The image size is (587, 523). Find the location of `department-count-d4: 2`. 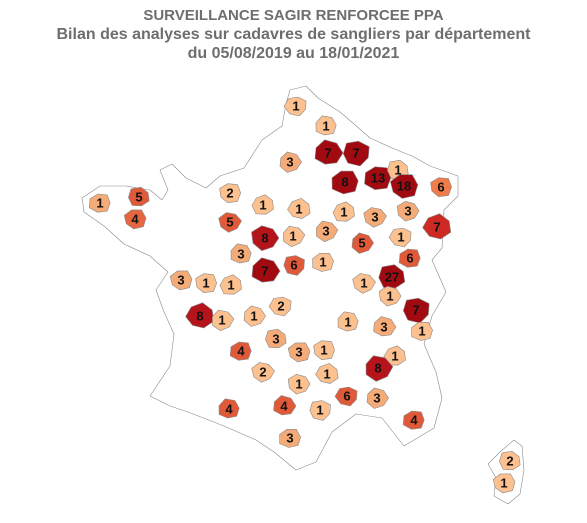

department-count-d4: 2 is located at coordinates (229, 193).